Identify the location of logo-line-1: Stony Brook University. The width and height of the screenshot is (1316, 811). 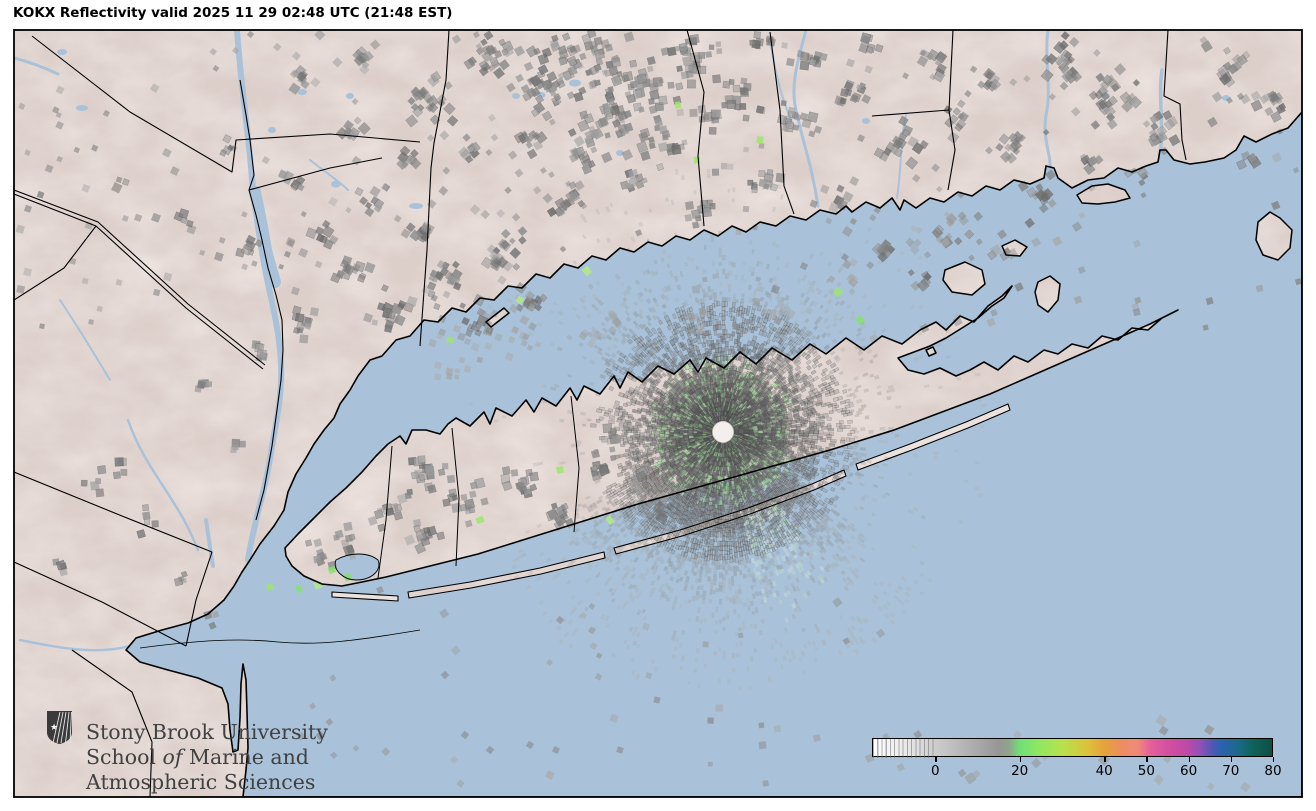
(207, 732).